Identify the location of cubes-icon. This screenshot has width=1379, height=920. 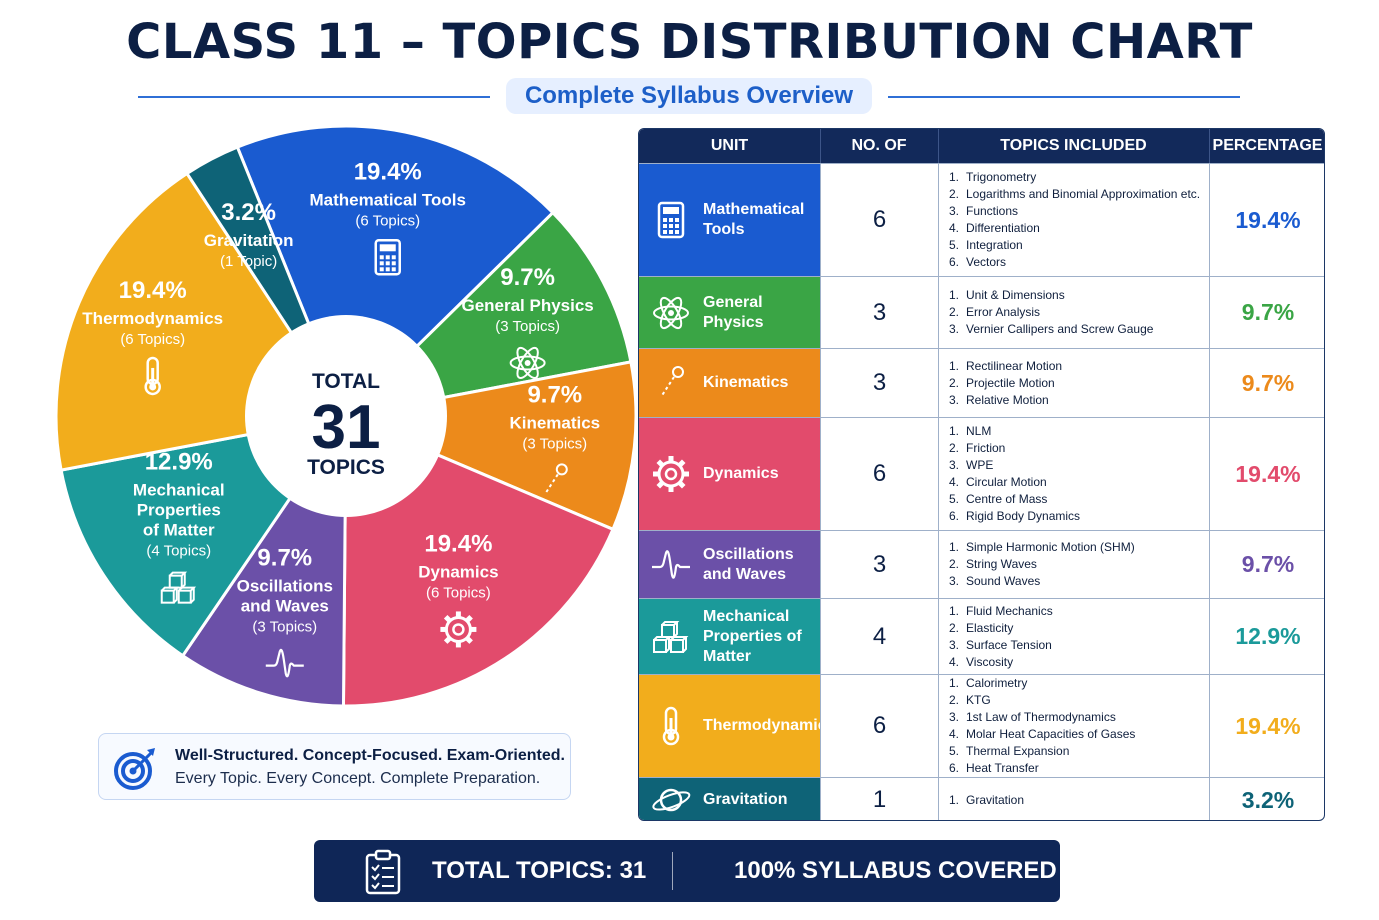
(671, 636).